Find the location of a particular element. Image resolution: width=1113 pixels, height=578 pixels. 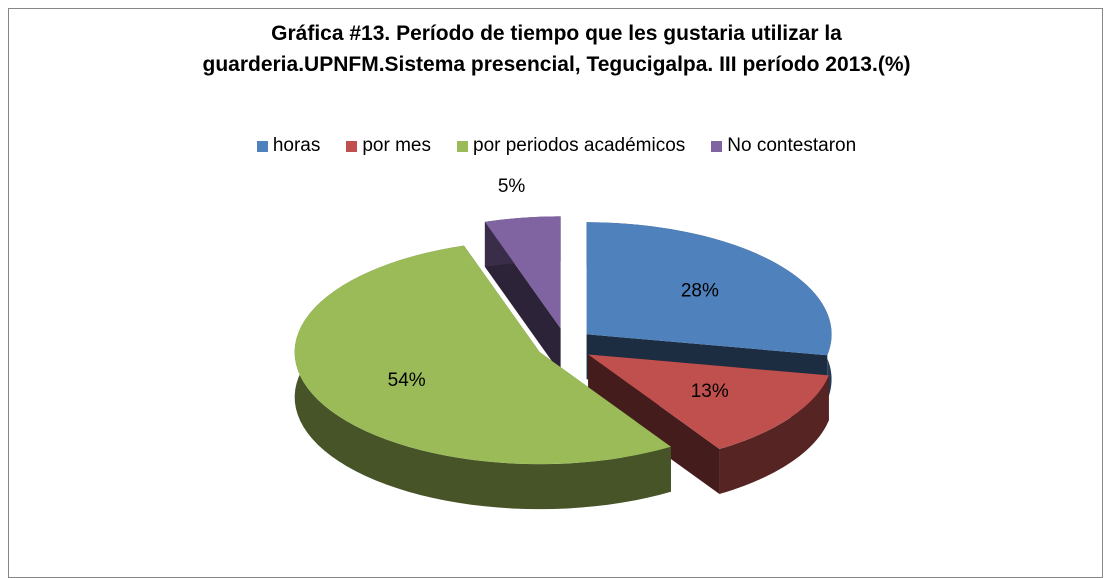

legend-item: No contestaron is located at coordinates (783, 146).